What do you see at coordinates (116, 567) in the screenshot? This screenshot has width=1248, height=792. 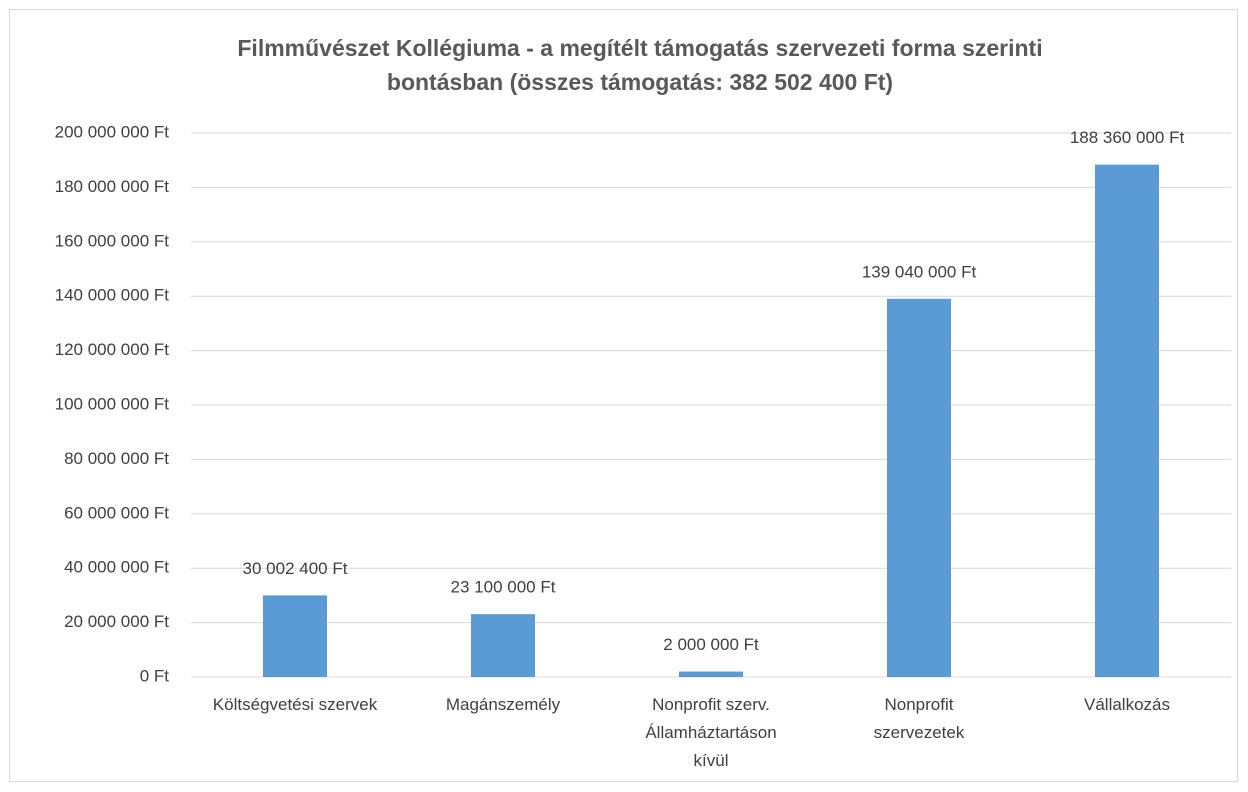 I see `y-tick-label: 40 000 000 Ft` at bounding box center [116, 567].